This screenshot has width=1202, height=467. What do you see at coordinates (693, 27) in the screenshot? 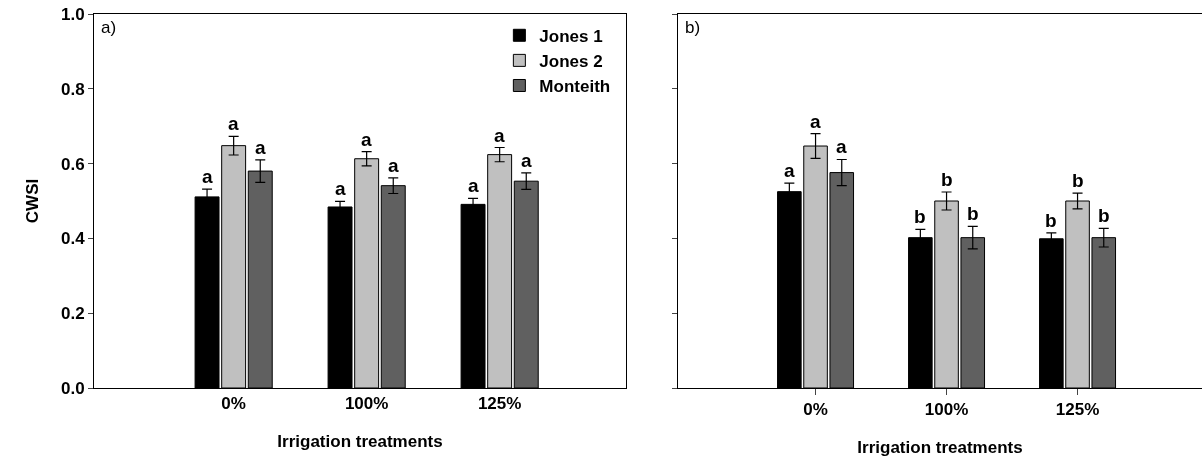
I see `annotation: b)` at bounding box center [693, 27].